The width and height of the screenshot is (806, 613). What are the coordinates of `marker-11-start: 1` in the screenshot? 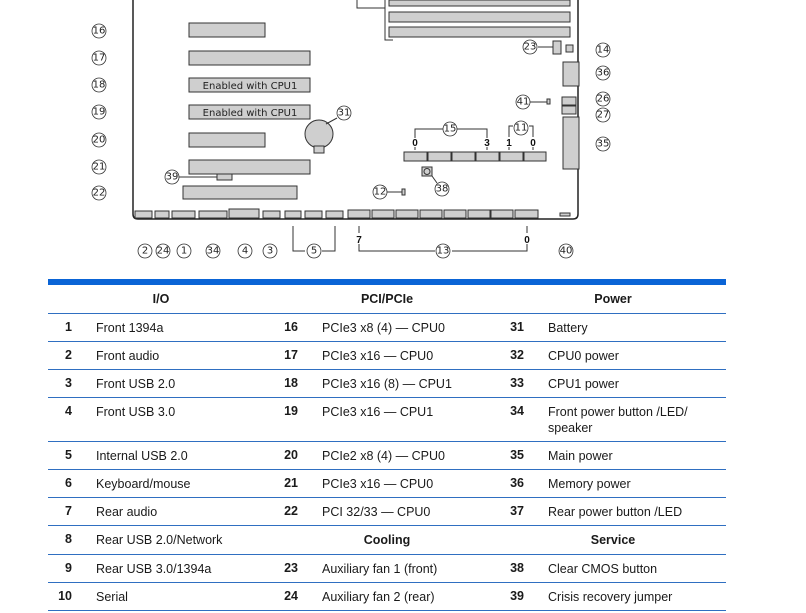 It's located at (509, 143).